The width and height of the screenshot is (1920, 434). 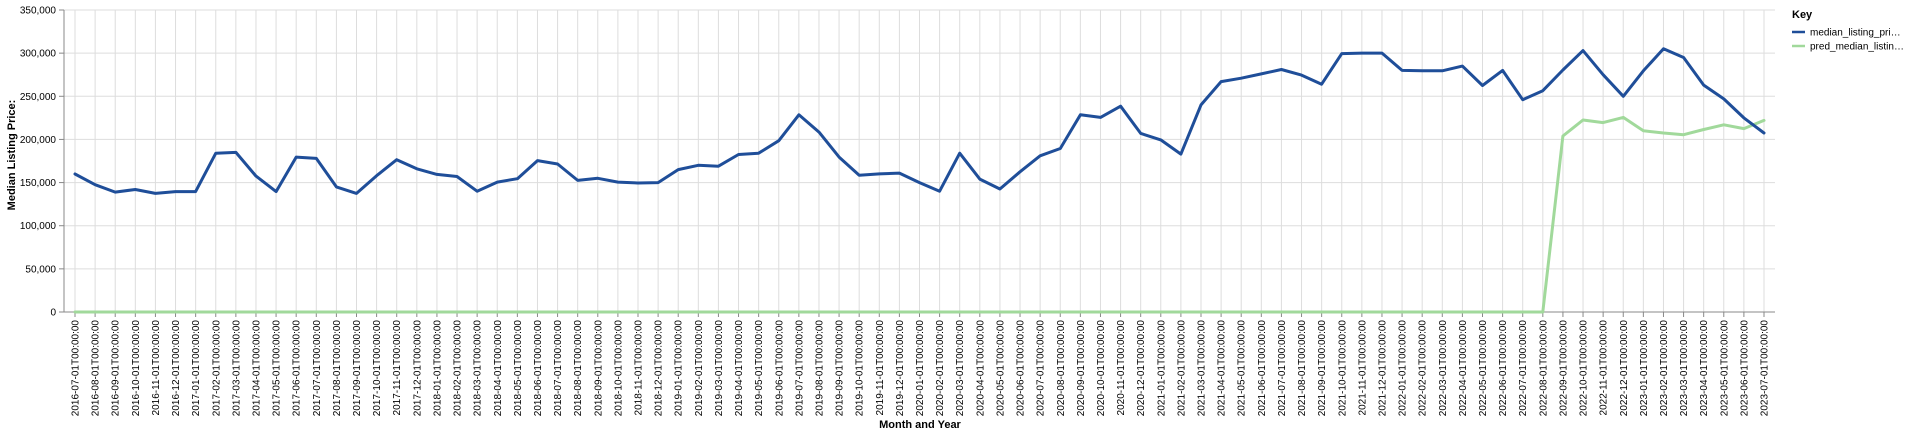 I want to click on x-tick-label: 2022-11-01T00:00:00, so click(x=1604, y=368).